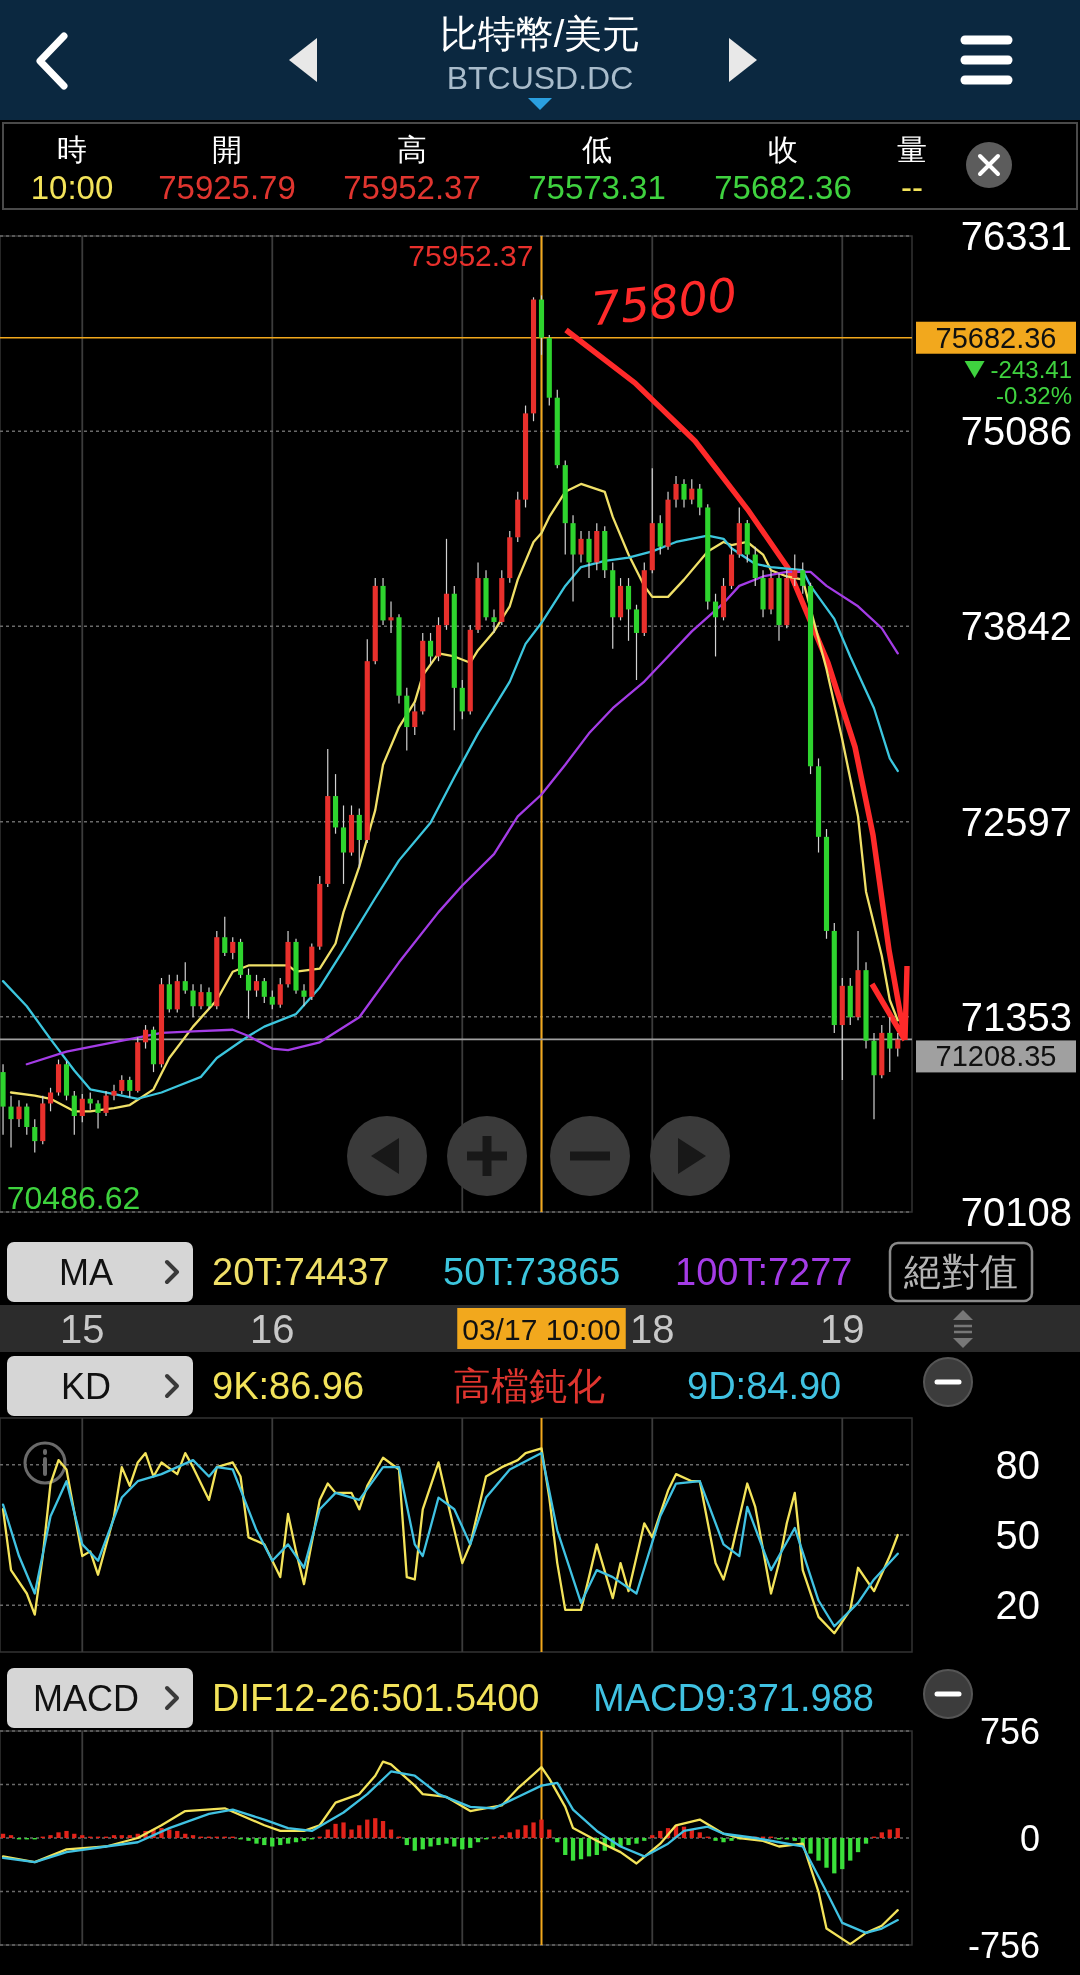 This screenshot has width=1080, height=1975. What do you see at coordinates (301, 1272) in the screenshot?
I see `text: 20T:74437` at bounding box center [301, 1272].